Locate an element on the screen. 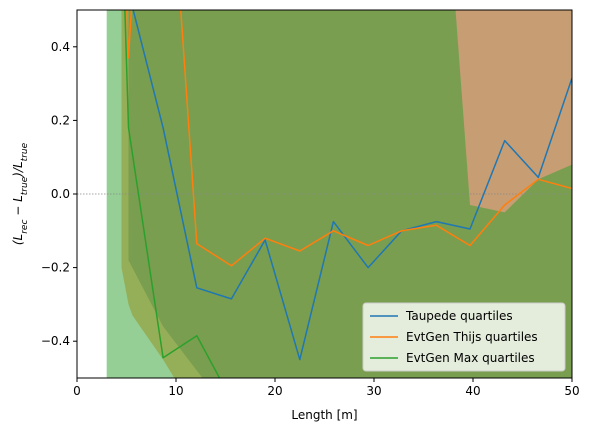 This screenshot has height=432, width=590. y-tick-label: −0.4 is located at coordinates (55, 341).